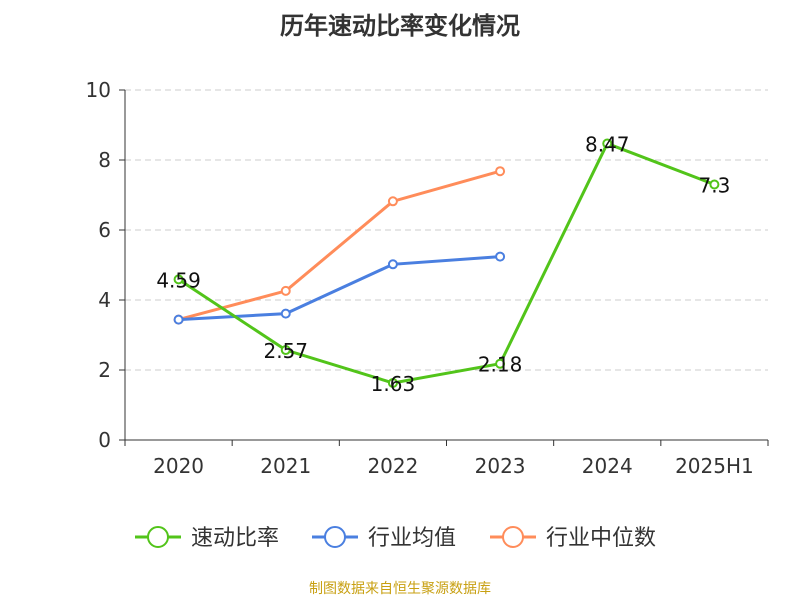  What do you see at coordinates (392, 466) in the screenshot?
I see `x-tick-label: 2022` at bounding box center [392, 466].